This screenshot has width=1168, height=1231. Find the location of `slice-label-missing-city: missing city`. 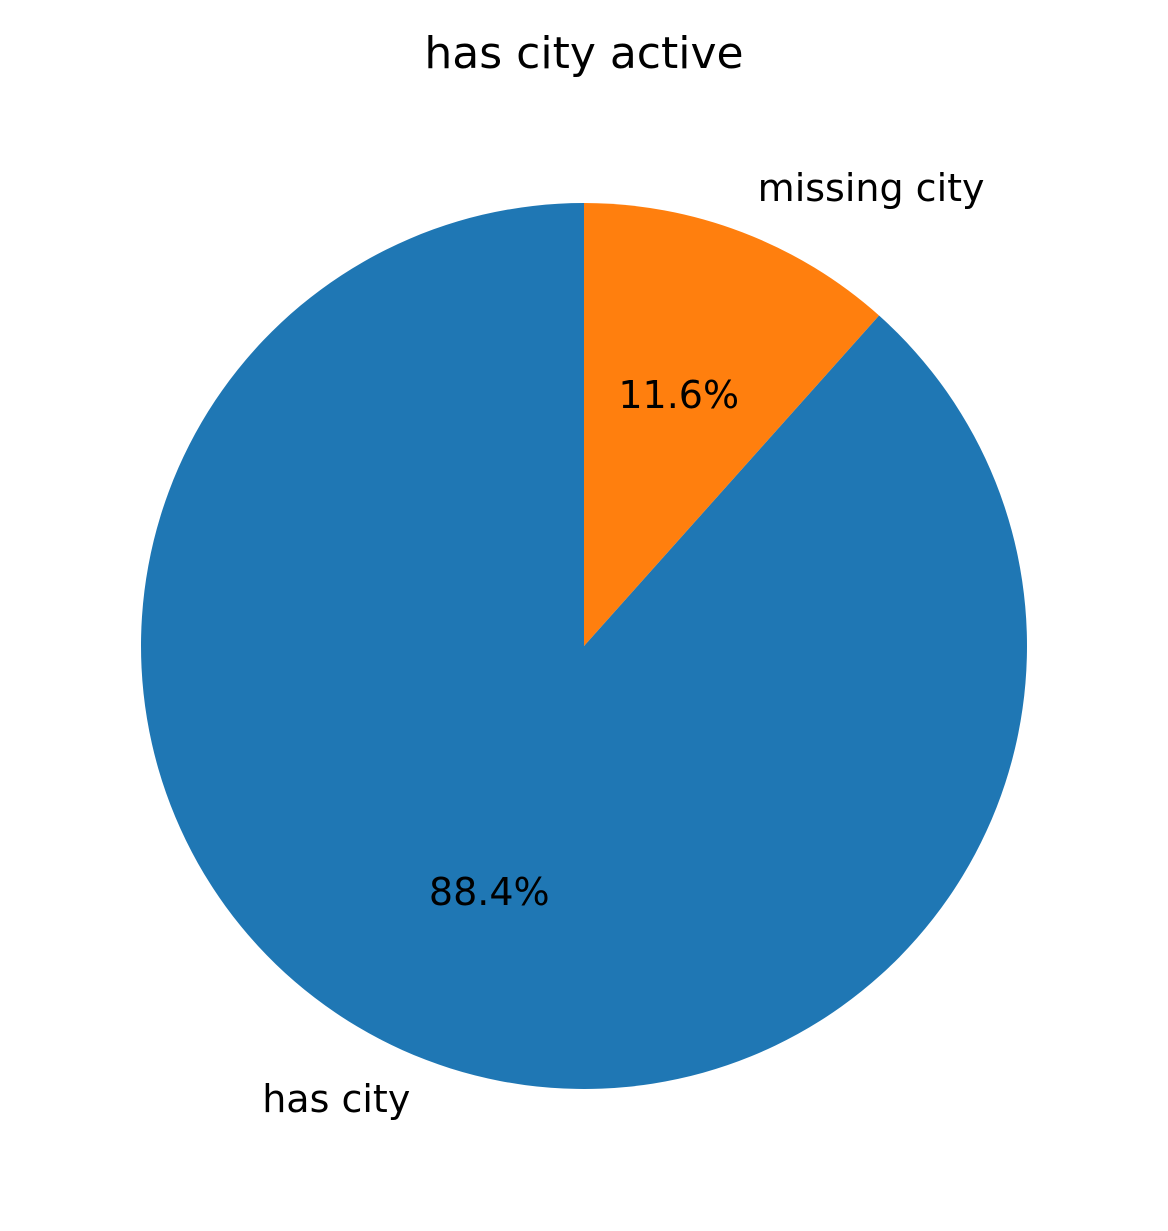

slice-label-missing-city: missing city is located at coordinates (871, 188).